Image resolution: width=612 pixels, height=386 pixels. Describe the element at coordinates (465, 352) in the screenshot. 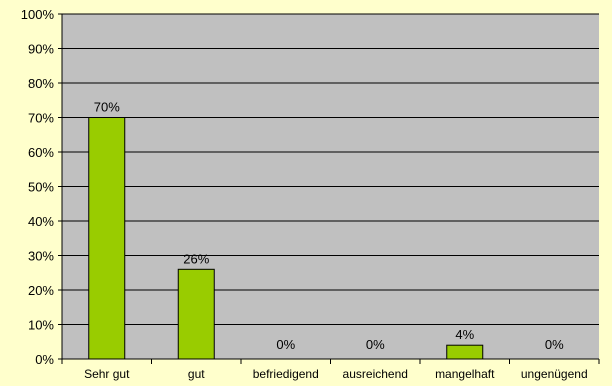

I see `bar-mangelhaft` at that location.